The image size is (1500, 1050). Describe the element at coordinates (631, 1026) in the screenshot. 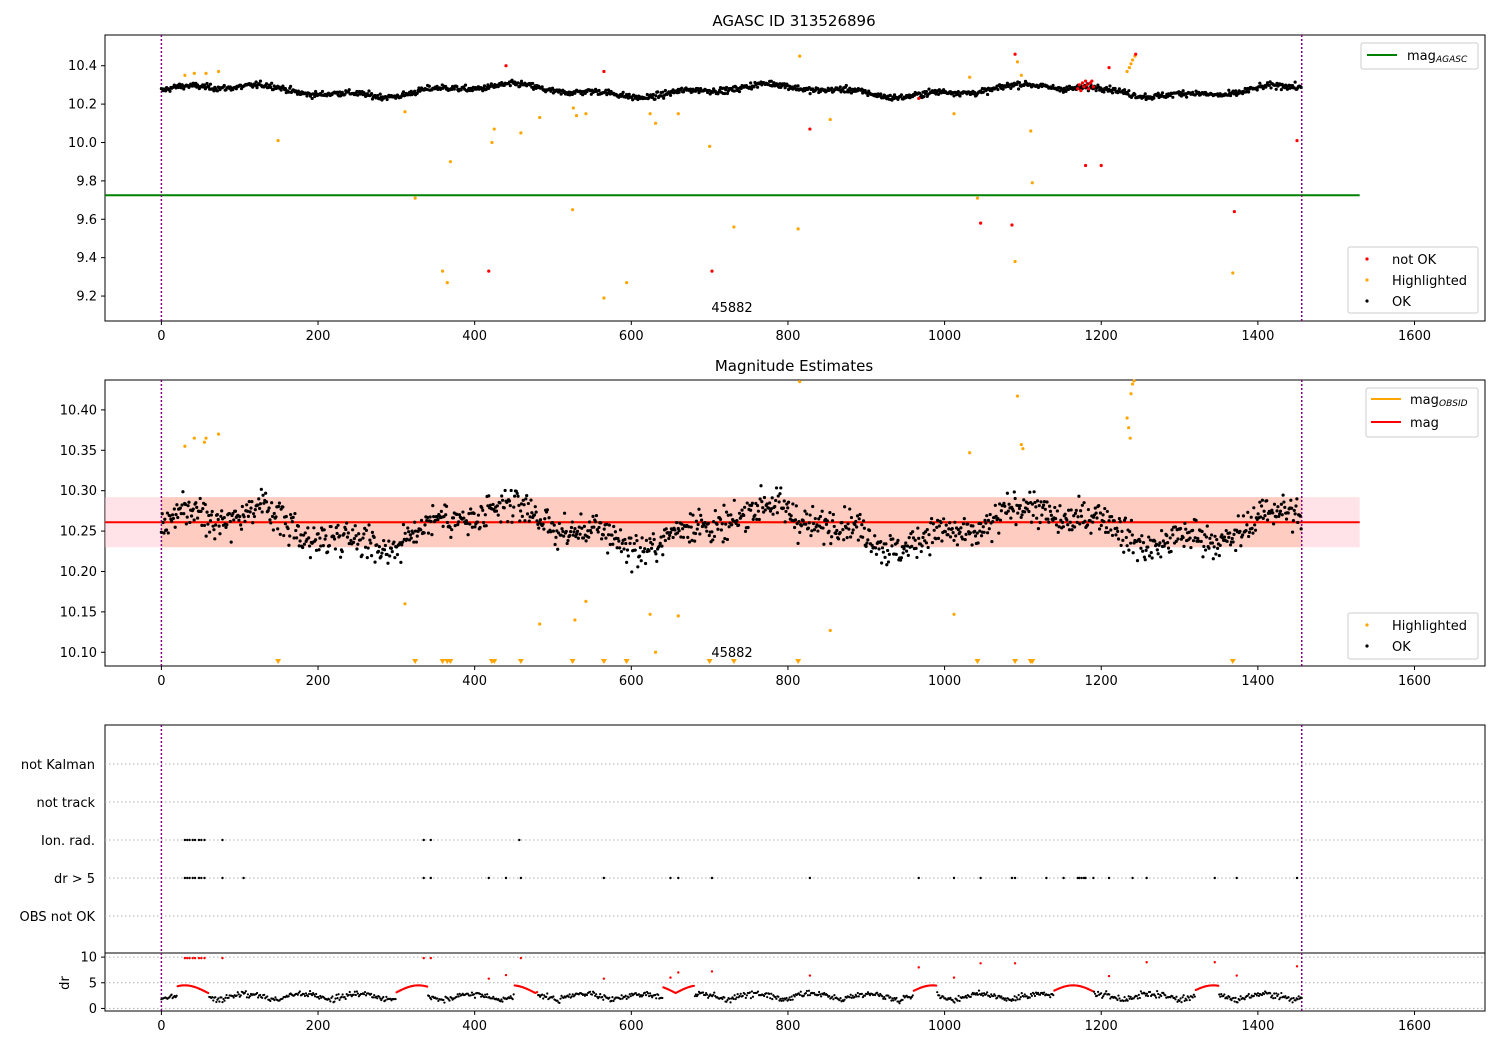

I see `panel4-xtick-label: 600` at that location.